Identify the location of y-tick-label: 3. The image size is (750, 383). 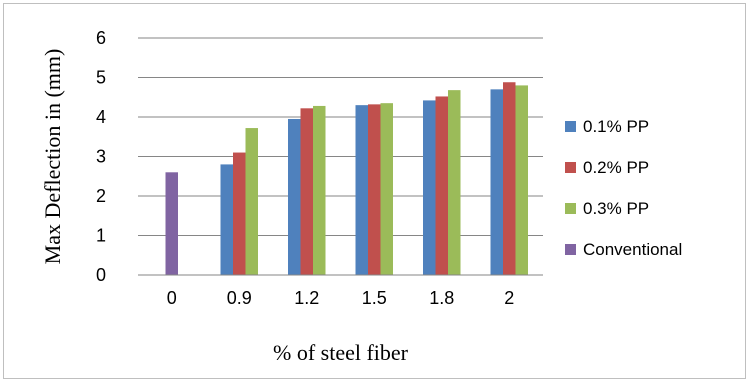
(101, 157).